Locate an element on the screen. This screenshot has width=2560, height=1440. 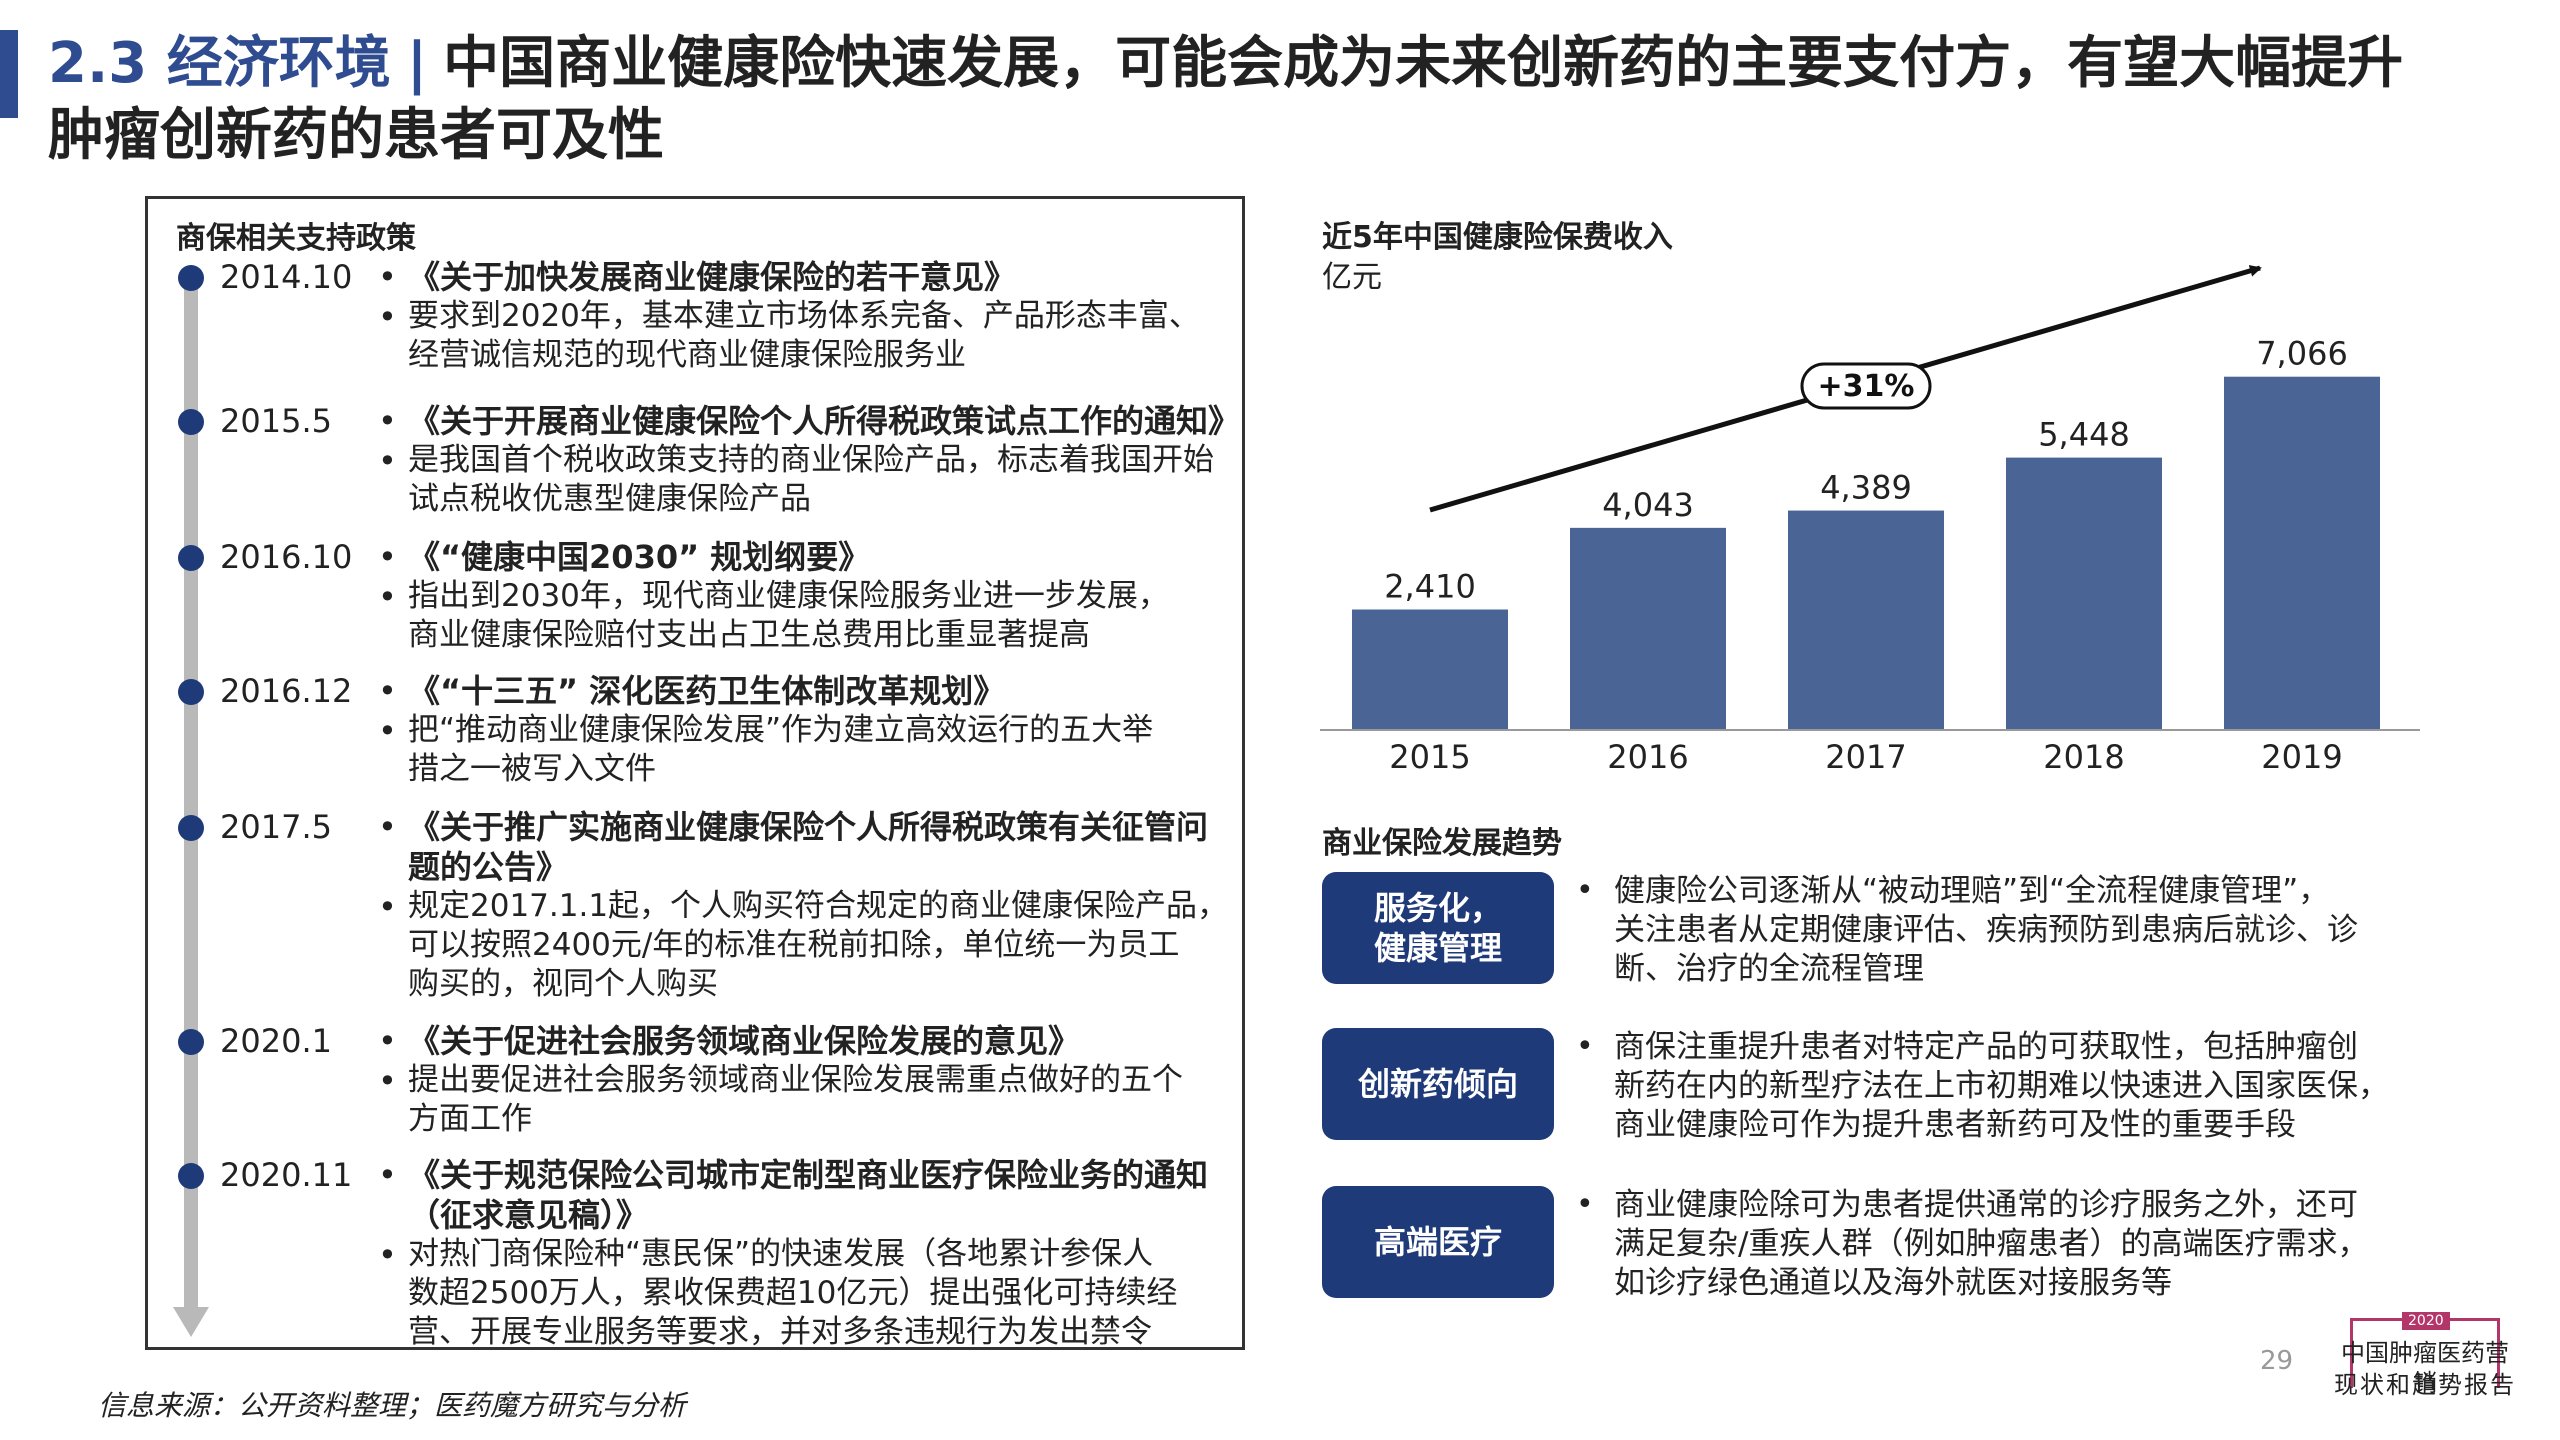
logo-year: 2020 is located at coordinates (2426, 1321).